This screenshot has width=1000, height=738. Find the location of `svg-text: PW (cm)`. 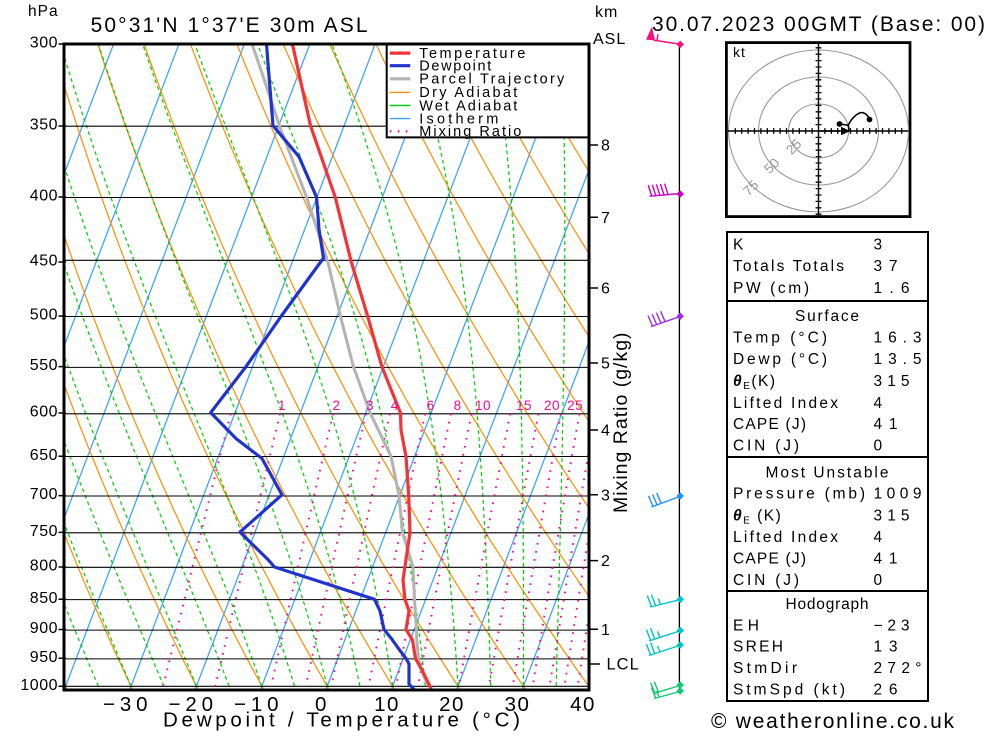

svg-text: PW (cm) is located at coordinates (771, 288).